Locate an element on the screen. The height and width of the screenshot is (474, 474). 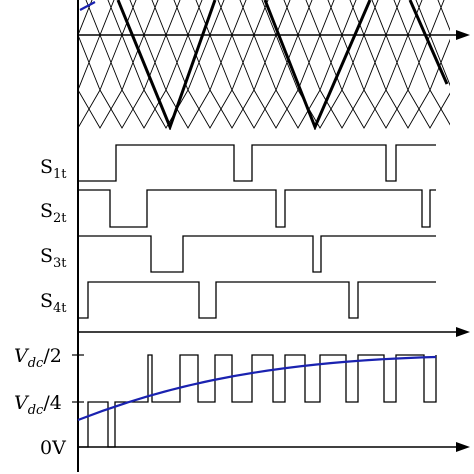
output-axis-arrow-icon is located at coordinates (463, 447).